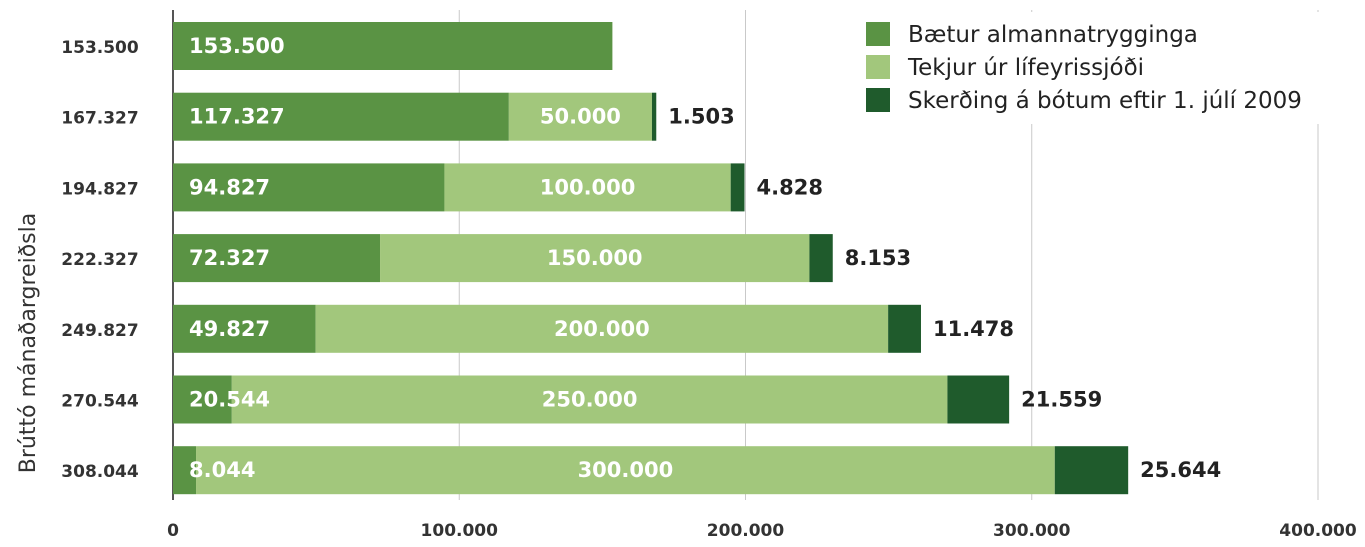 The width and height of the screenshot is (1365, 547). Describe the element at coordinates (100, 402) in the screenshot. I see `category-label: 270.544` at that location.